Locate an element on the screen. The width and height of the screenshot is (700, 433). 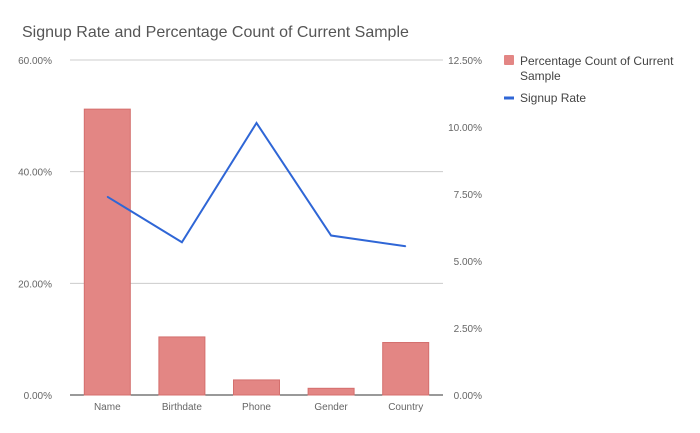
x-axis: Name Birthdate Phone Gender Country is located at coordinates (258, 407).